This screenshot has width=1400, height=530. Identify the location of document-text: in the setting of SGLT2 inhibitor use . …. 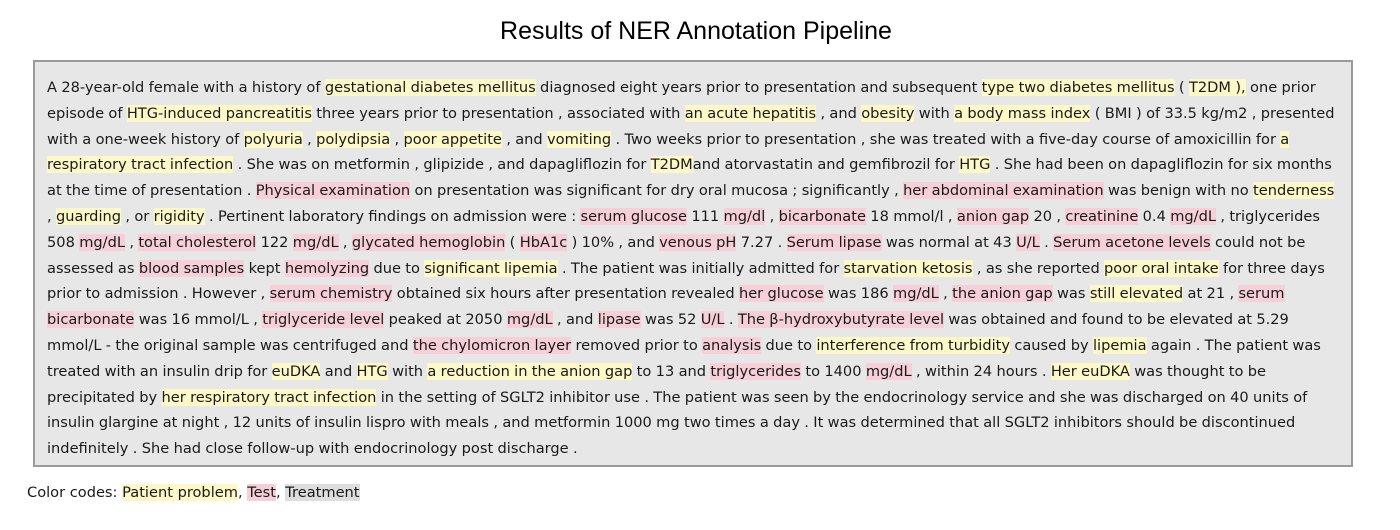
(677, 423).